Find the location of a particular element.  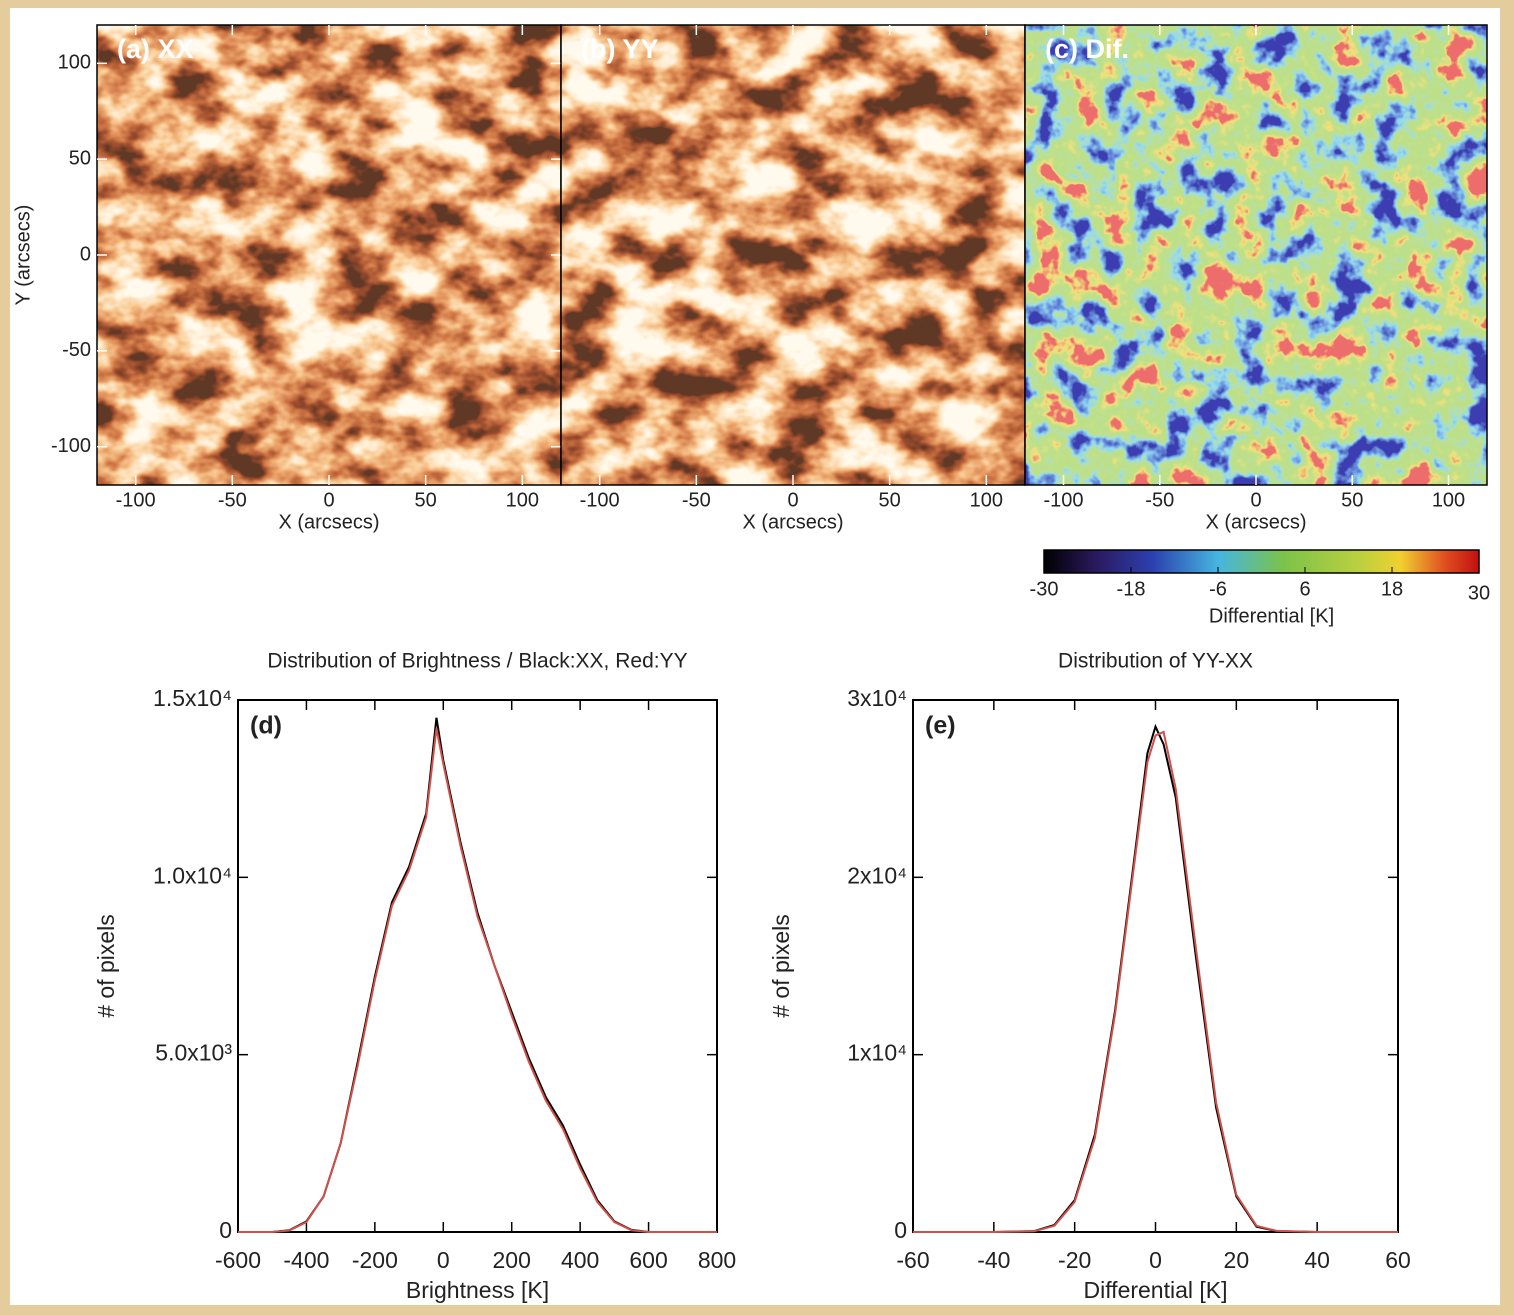

x-tick-label: -40 is located at coordinates (993, 1260).